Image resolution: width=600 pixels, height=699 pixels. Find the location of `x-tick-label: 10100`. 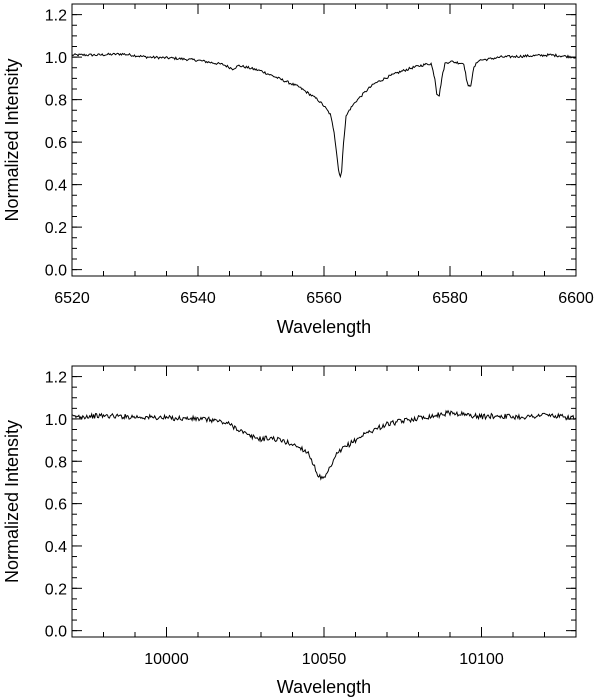

x-tick-label: 10100 is located at coordinates (481, 659).